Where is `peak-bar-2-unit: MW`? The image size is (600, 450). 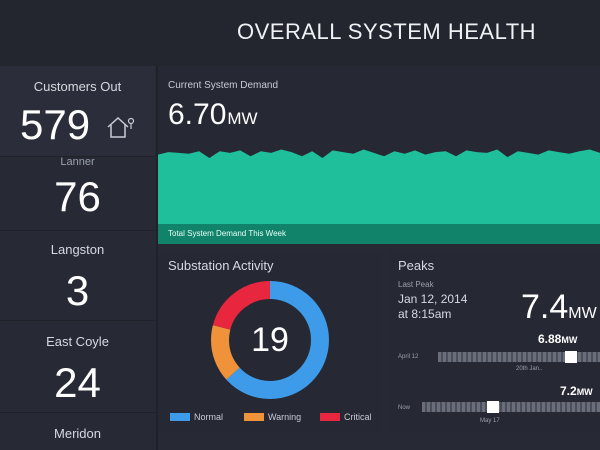 peak-bar-2-unit: MW is located at coordinates (584, 392).